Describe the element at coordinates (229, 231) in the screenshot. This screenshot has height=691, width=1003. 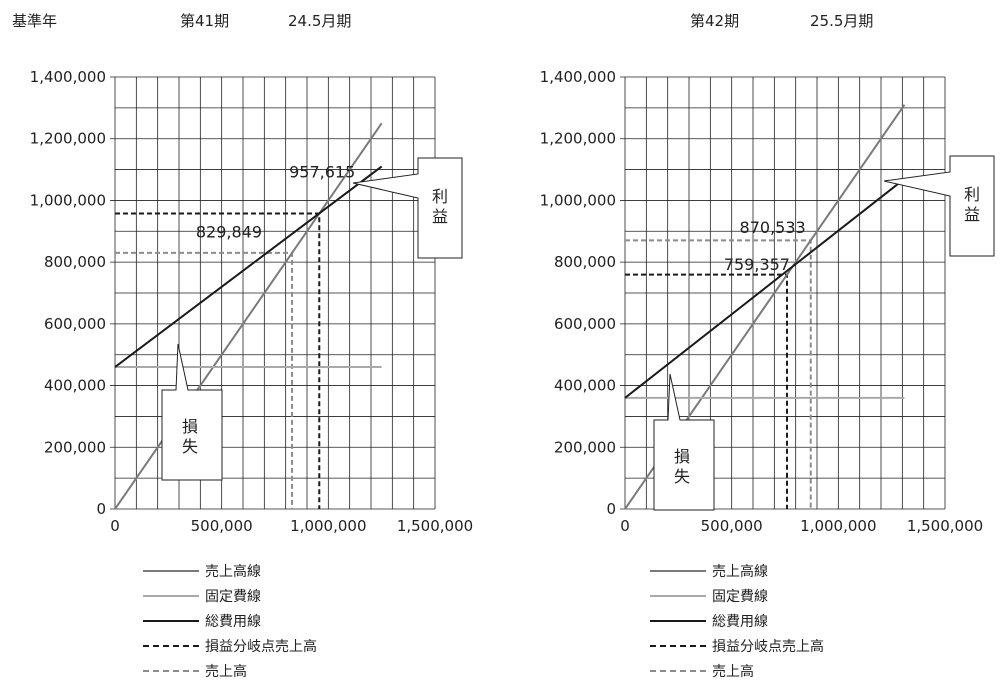
I see `actual-sales-value-label: 829,849` at that location.